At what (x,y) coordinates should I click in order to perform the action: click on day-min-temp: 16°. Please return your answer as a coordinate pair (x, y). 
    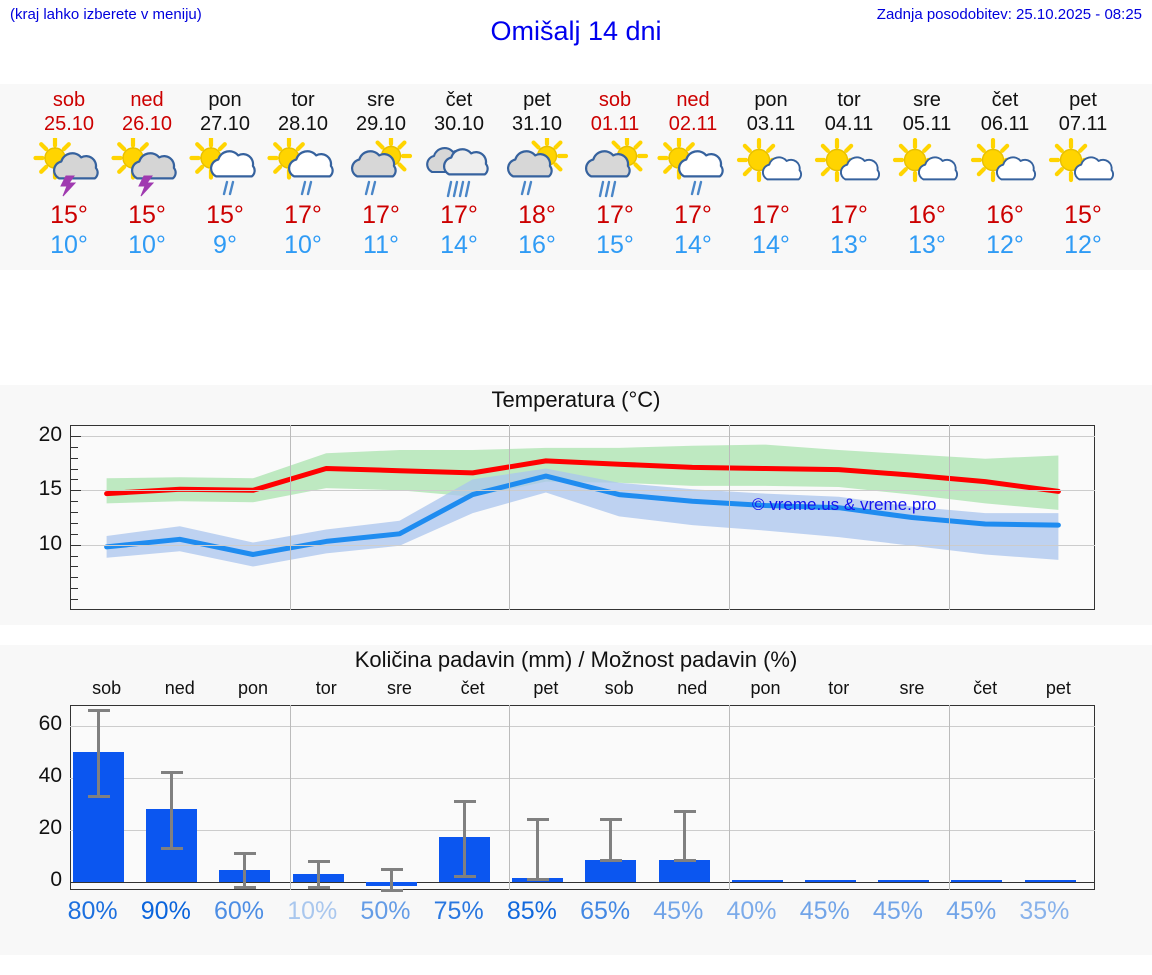
    Looking at the image, I should click on (537, 245).